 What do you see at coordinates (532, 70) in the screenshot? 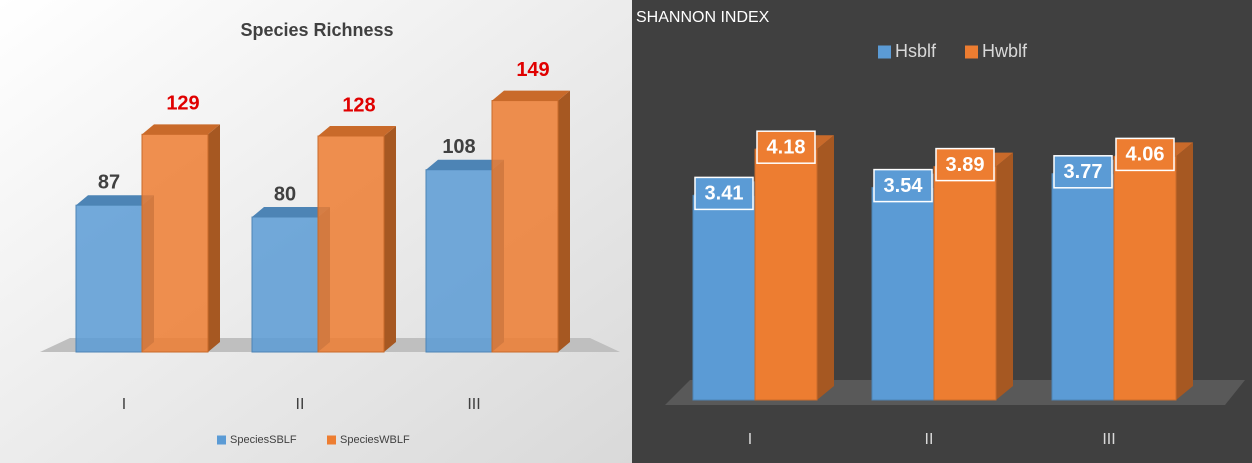
I see `data-label: 149` at bounding box center [532, 70].